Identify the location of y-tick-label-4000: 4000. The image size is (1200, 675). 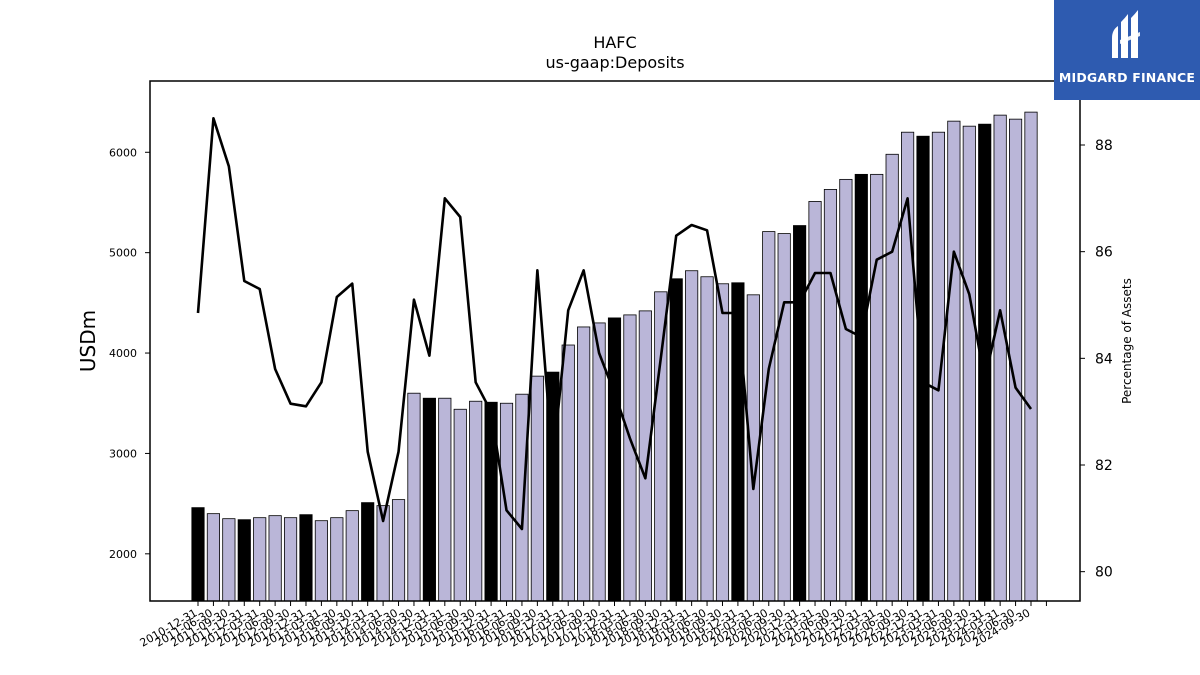
(123, 353).